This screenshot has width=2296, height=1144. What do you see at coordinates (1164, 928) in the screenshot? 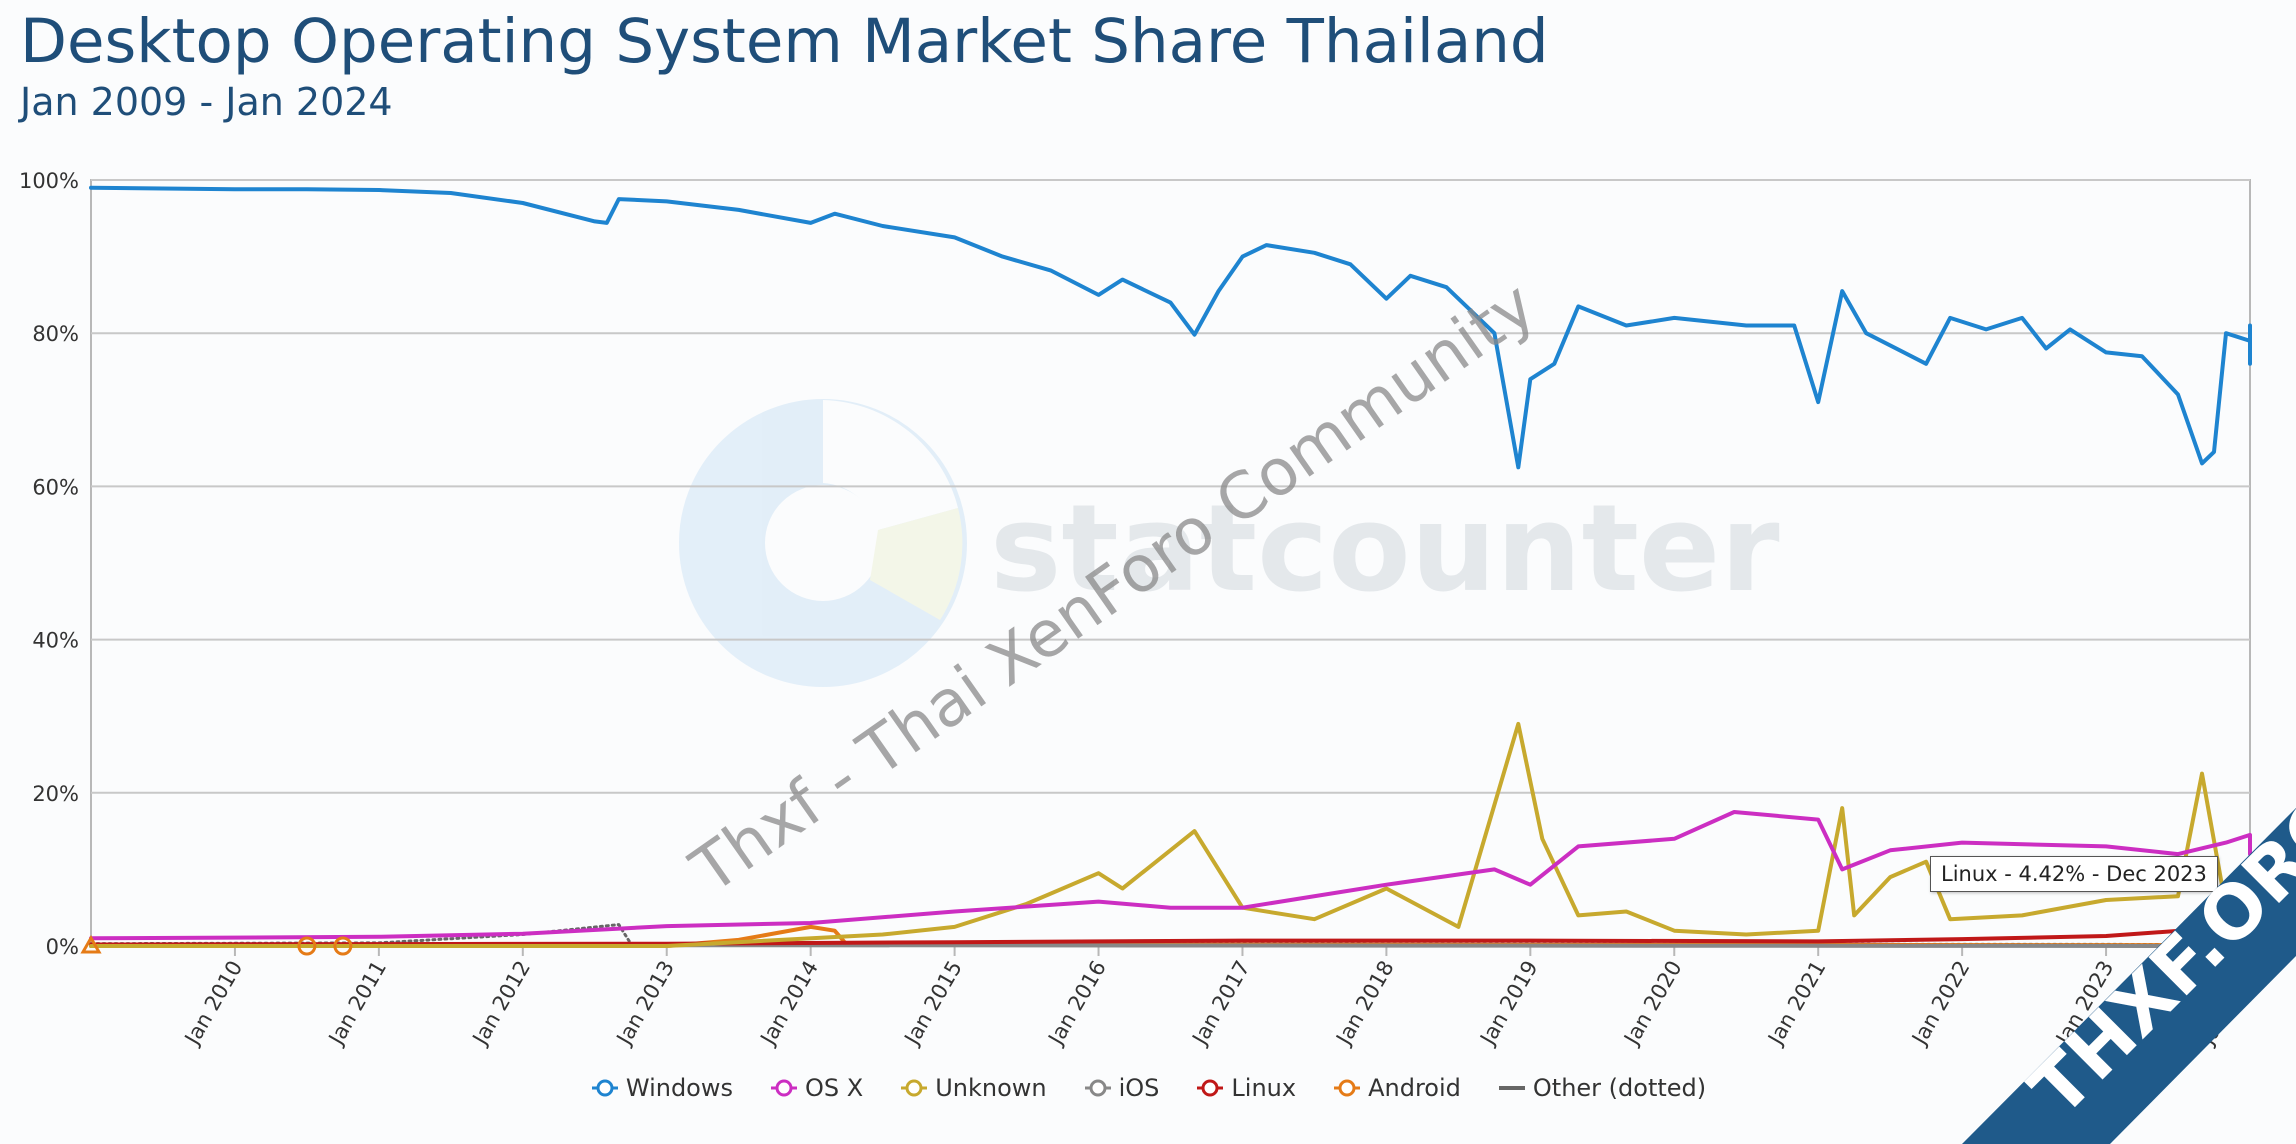
I see `series-line-linux` at bounding box center [1164, 928].